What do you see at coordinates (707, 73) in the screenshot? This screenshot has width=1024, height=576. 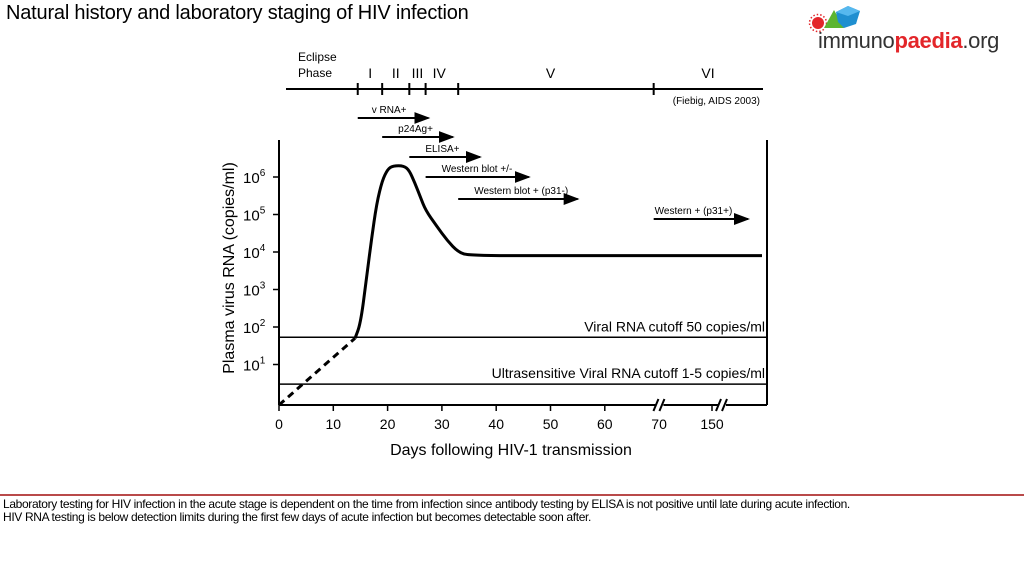 I see `stage-label: VI` at bounding box center [707, 73].